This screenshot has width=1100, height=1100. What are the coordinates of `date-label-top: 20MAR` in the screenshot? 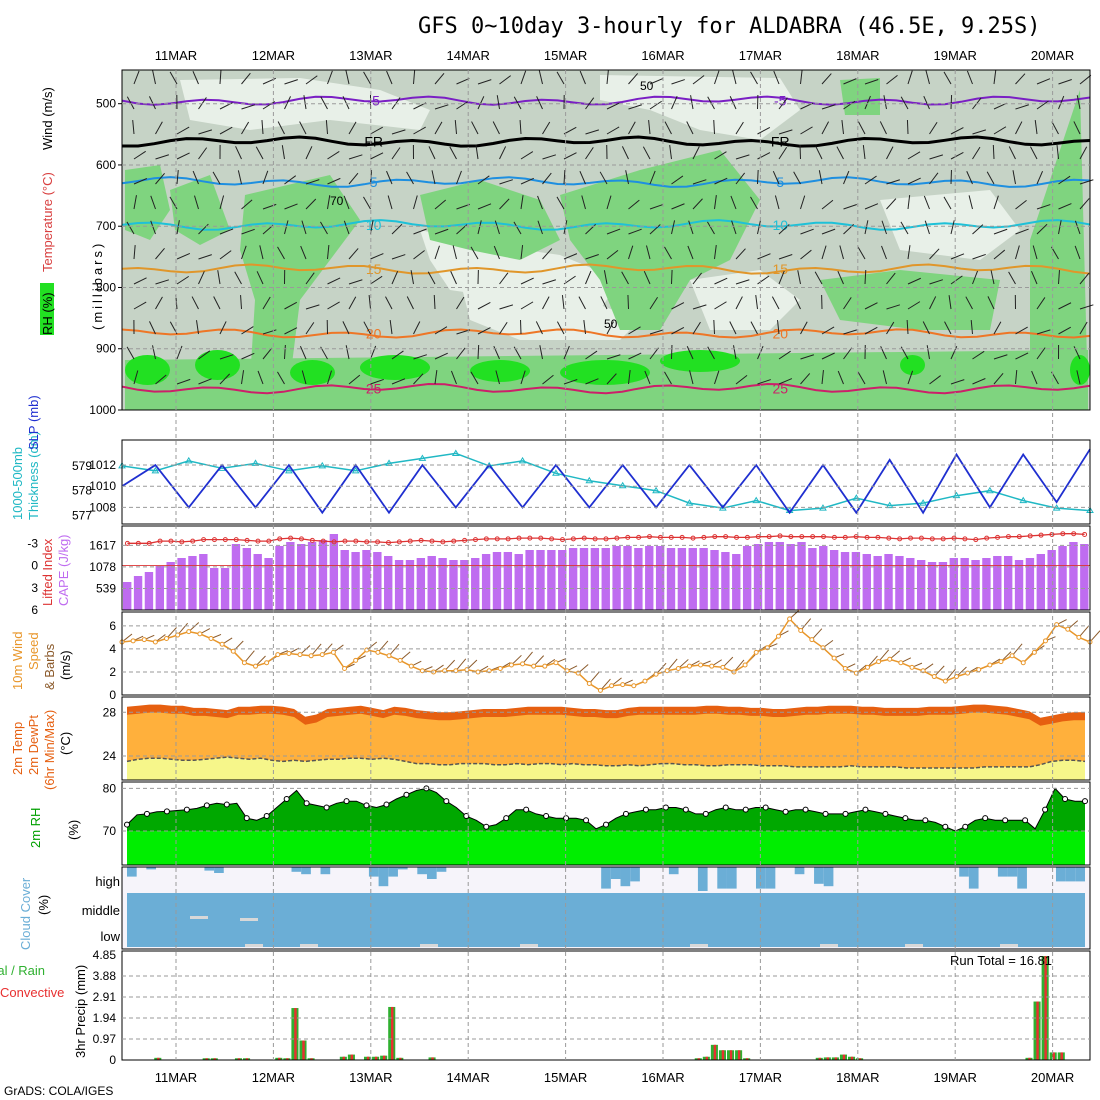 It's located at (1052, 55).